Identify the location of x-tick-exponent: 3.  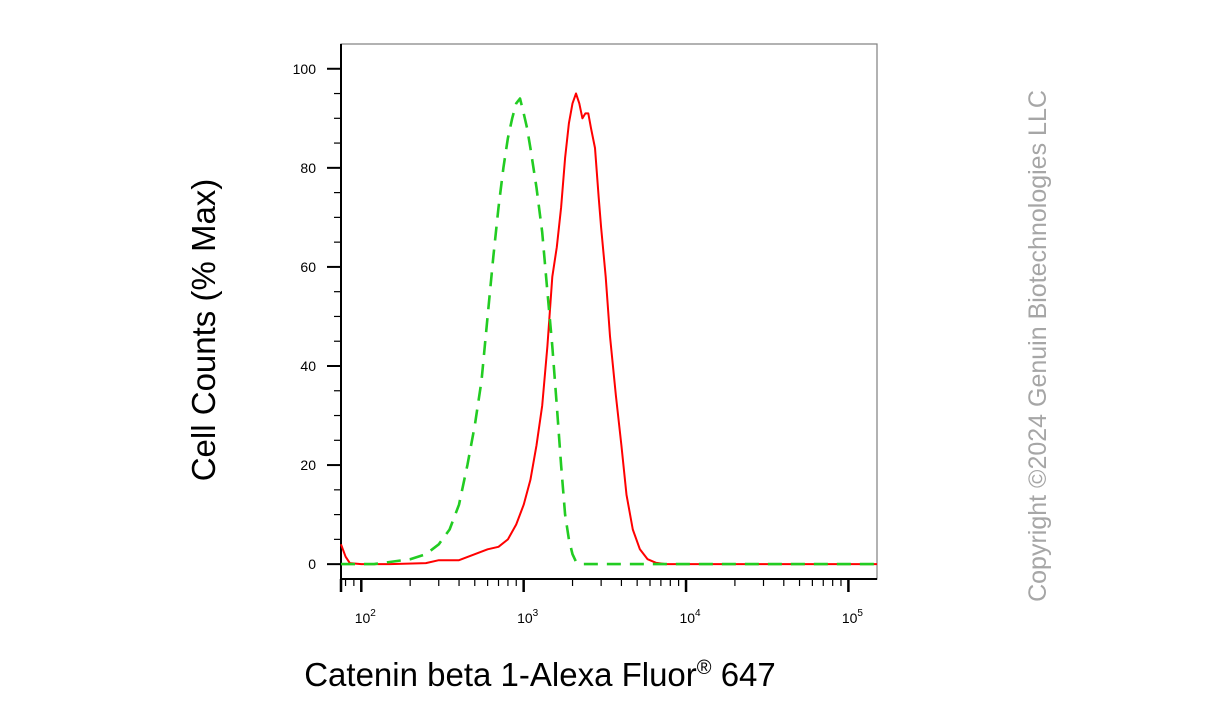
(536, 613).